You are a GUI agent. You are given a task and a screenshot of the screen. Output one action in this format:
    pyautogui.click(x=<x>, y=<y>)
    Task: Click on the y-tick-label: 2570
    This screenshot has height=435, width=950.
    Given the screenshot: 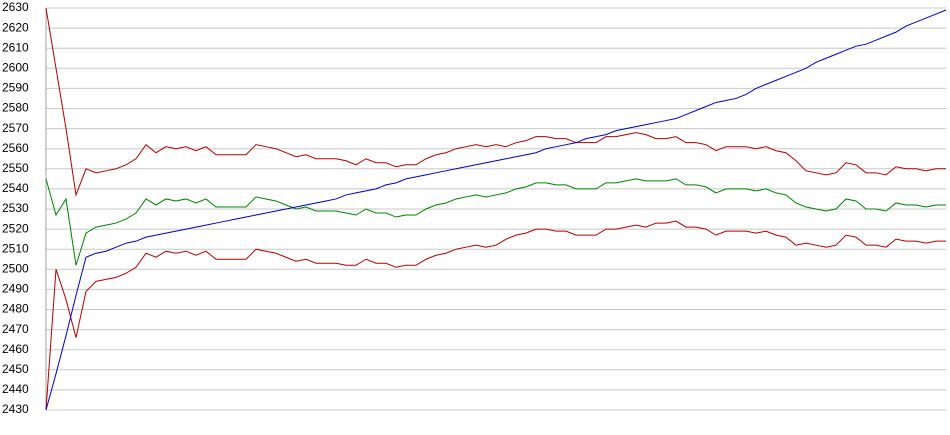 What is the action you would take?
    pyautogui.click(x=15, y=128)
    